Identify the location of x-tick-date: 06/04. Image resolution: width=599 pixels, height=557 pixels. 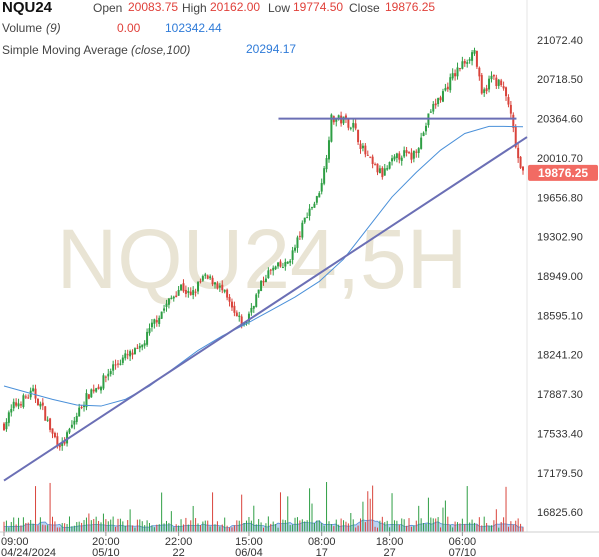
(249, 552).